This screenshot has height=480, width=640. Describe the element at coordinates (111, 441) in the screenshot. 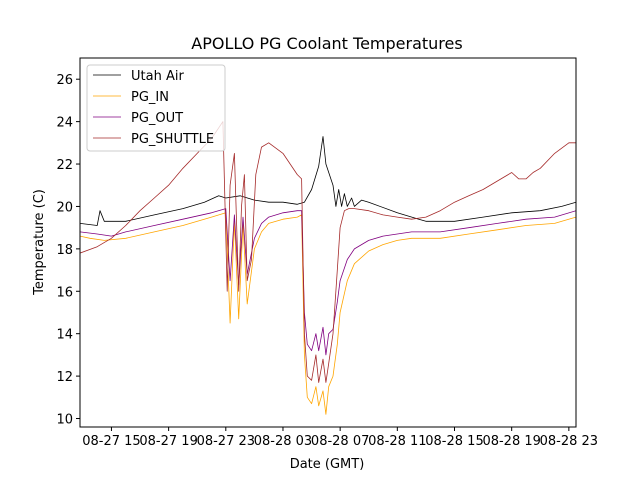

I see `x-tick-label: 08-27 15` at that location.